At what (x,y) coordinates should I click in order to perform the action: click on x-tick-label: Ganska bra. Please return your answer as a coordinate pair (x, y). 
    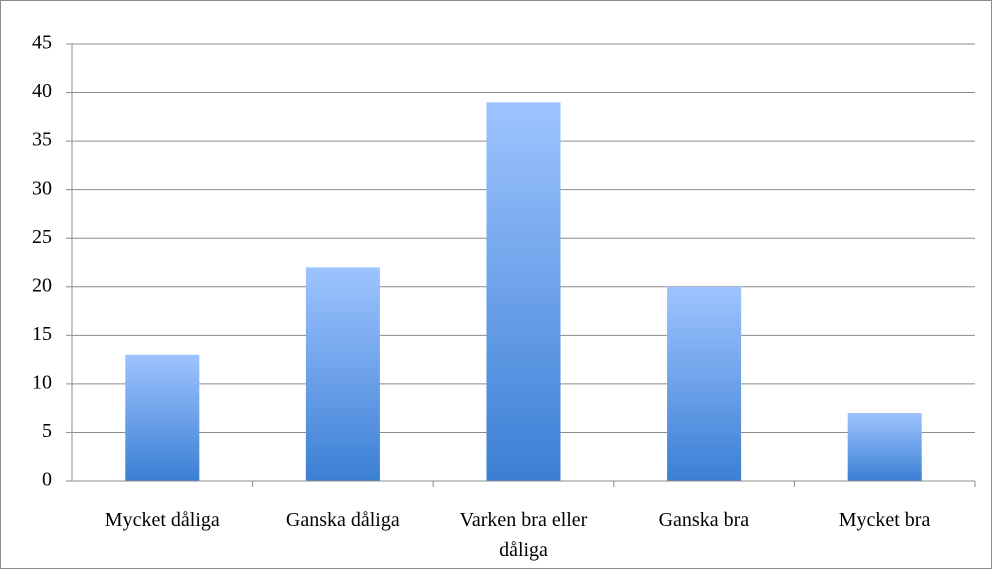
    Looking at the image, I should click on (704, 520).